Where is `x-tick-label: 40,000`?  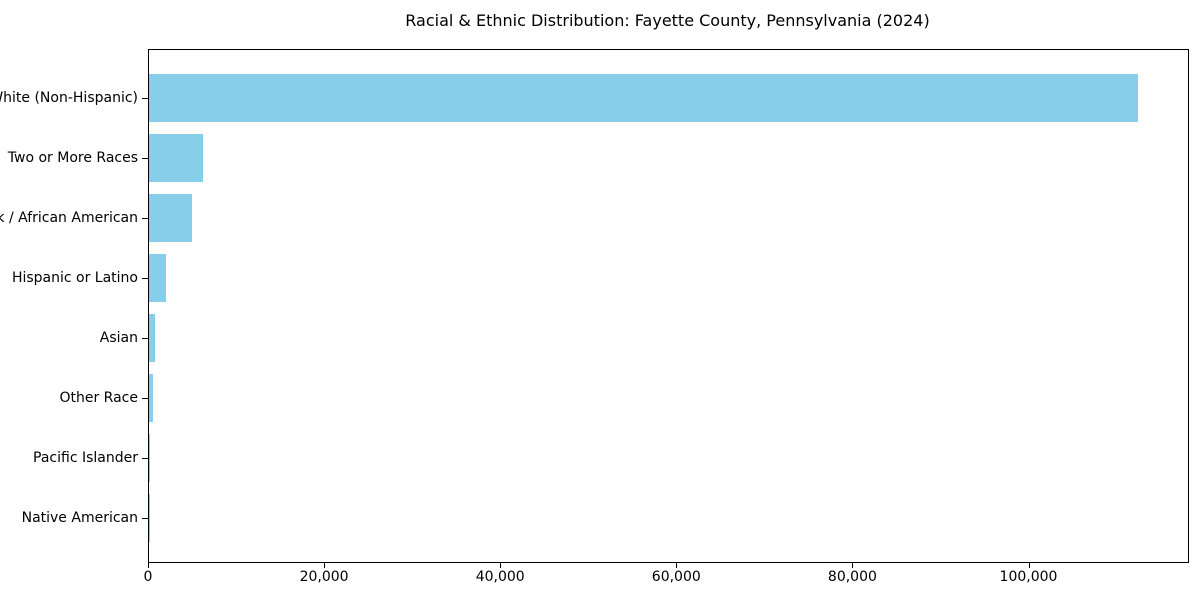
x-tick-label: 40,000 is located at coordinates (500, 577).